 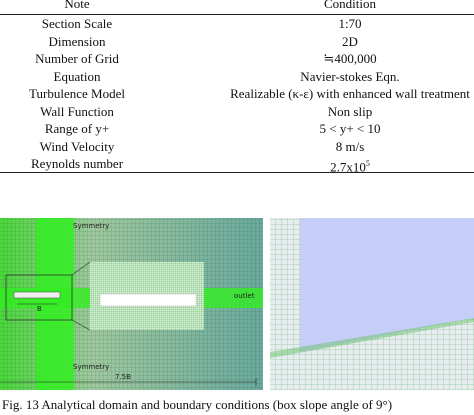 I want to click on table-cell: 2D, so click(x=350, y=41).